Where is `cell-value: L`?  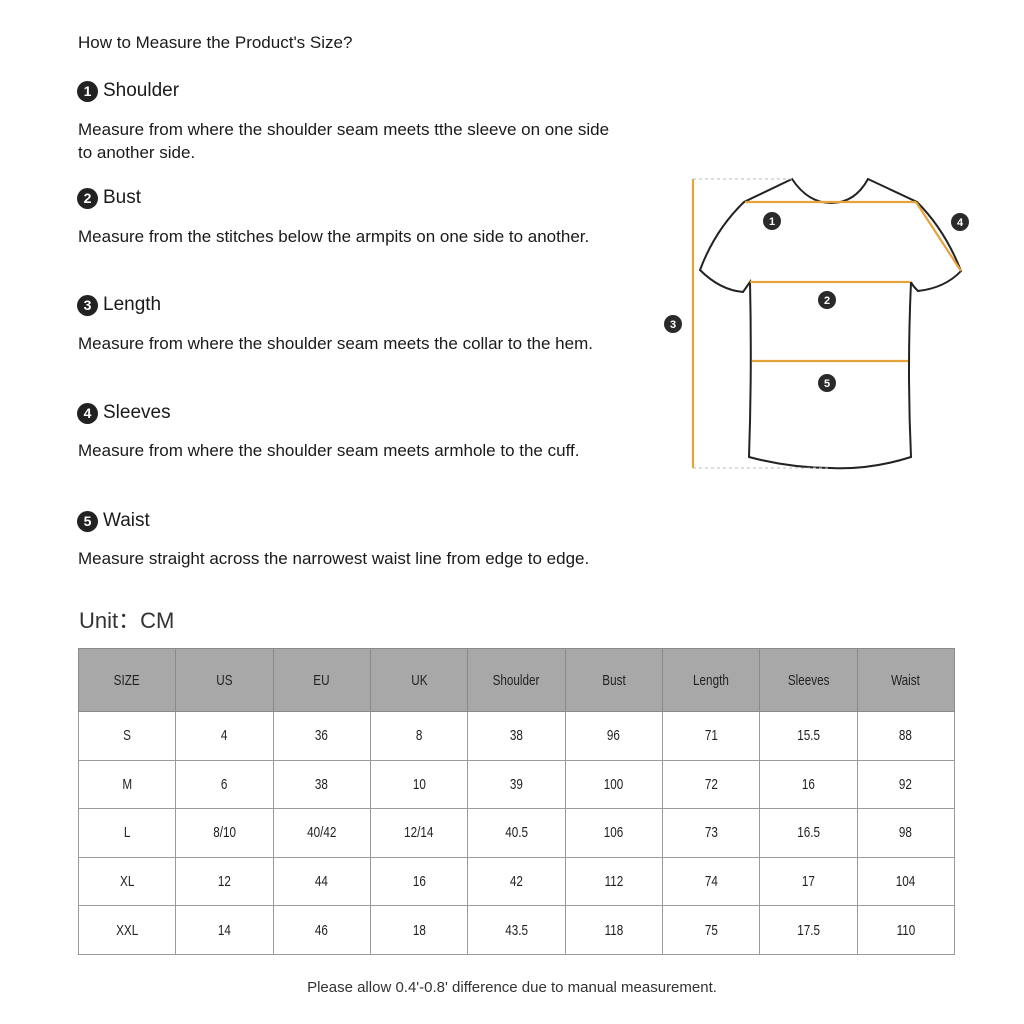 cell-value: L is located at coordinates (127, 833).